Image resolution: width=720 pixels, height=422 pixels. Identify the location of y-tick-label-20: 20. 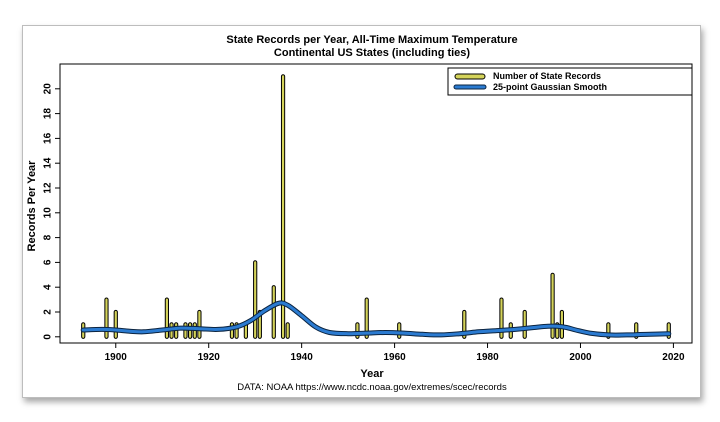
(48, 89).